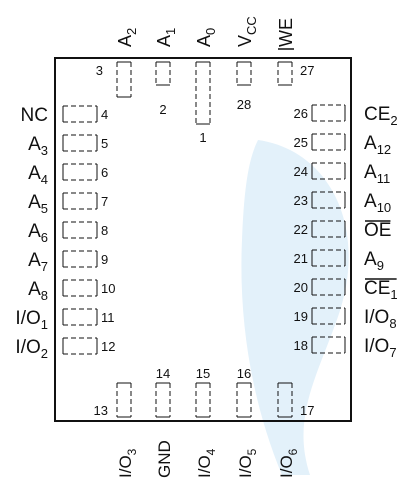  Describe the element at coordinates (301, 287) in the screenshot. I see `pin-number-20: 20` at that location.